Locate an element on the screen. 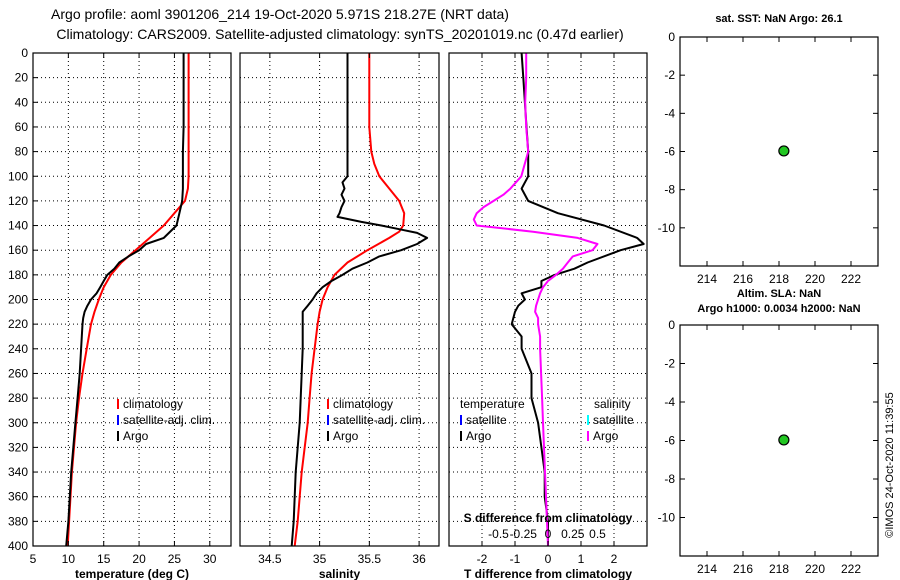  difference-xtick-label: 0 is located at coordinates (548, 559).